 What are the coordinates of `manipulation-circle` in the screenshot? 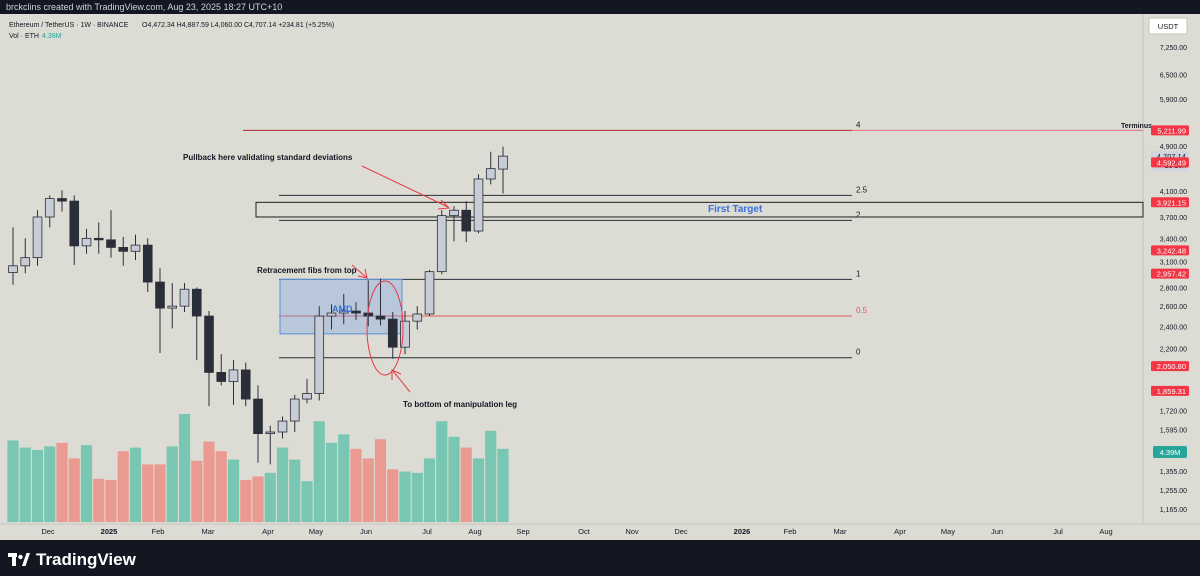 It's located at (385, 328).